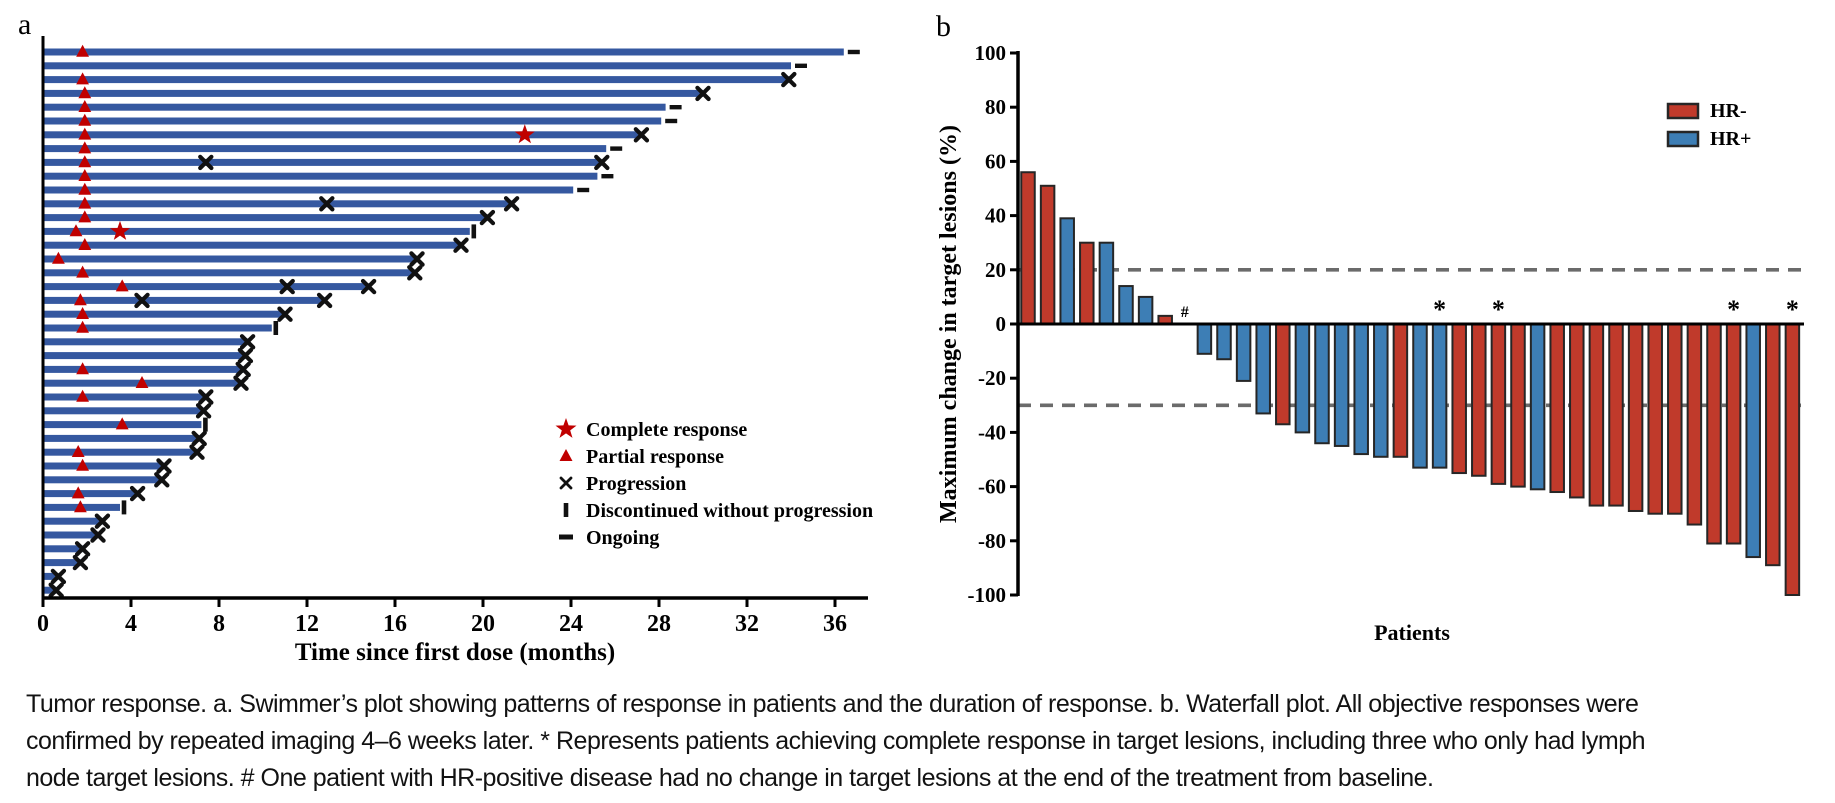  What do you see at coordinates (995, 161) in the screenshot?
I see `y-tick-label: 60` at bounding box center [995, 161].